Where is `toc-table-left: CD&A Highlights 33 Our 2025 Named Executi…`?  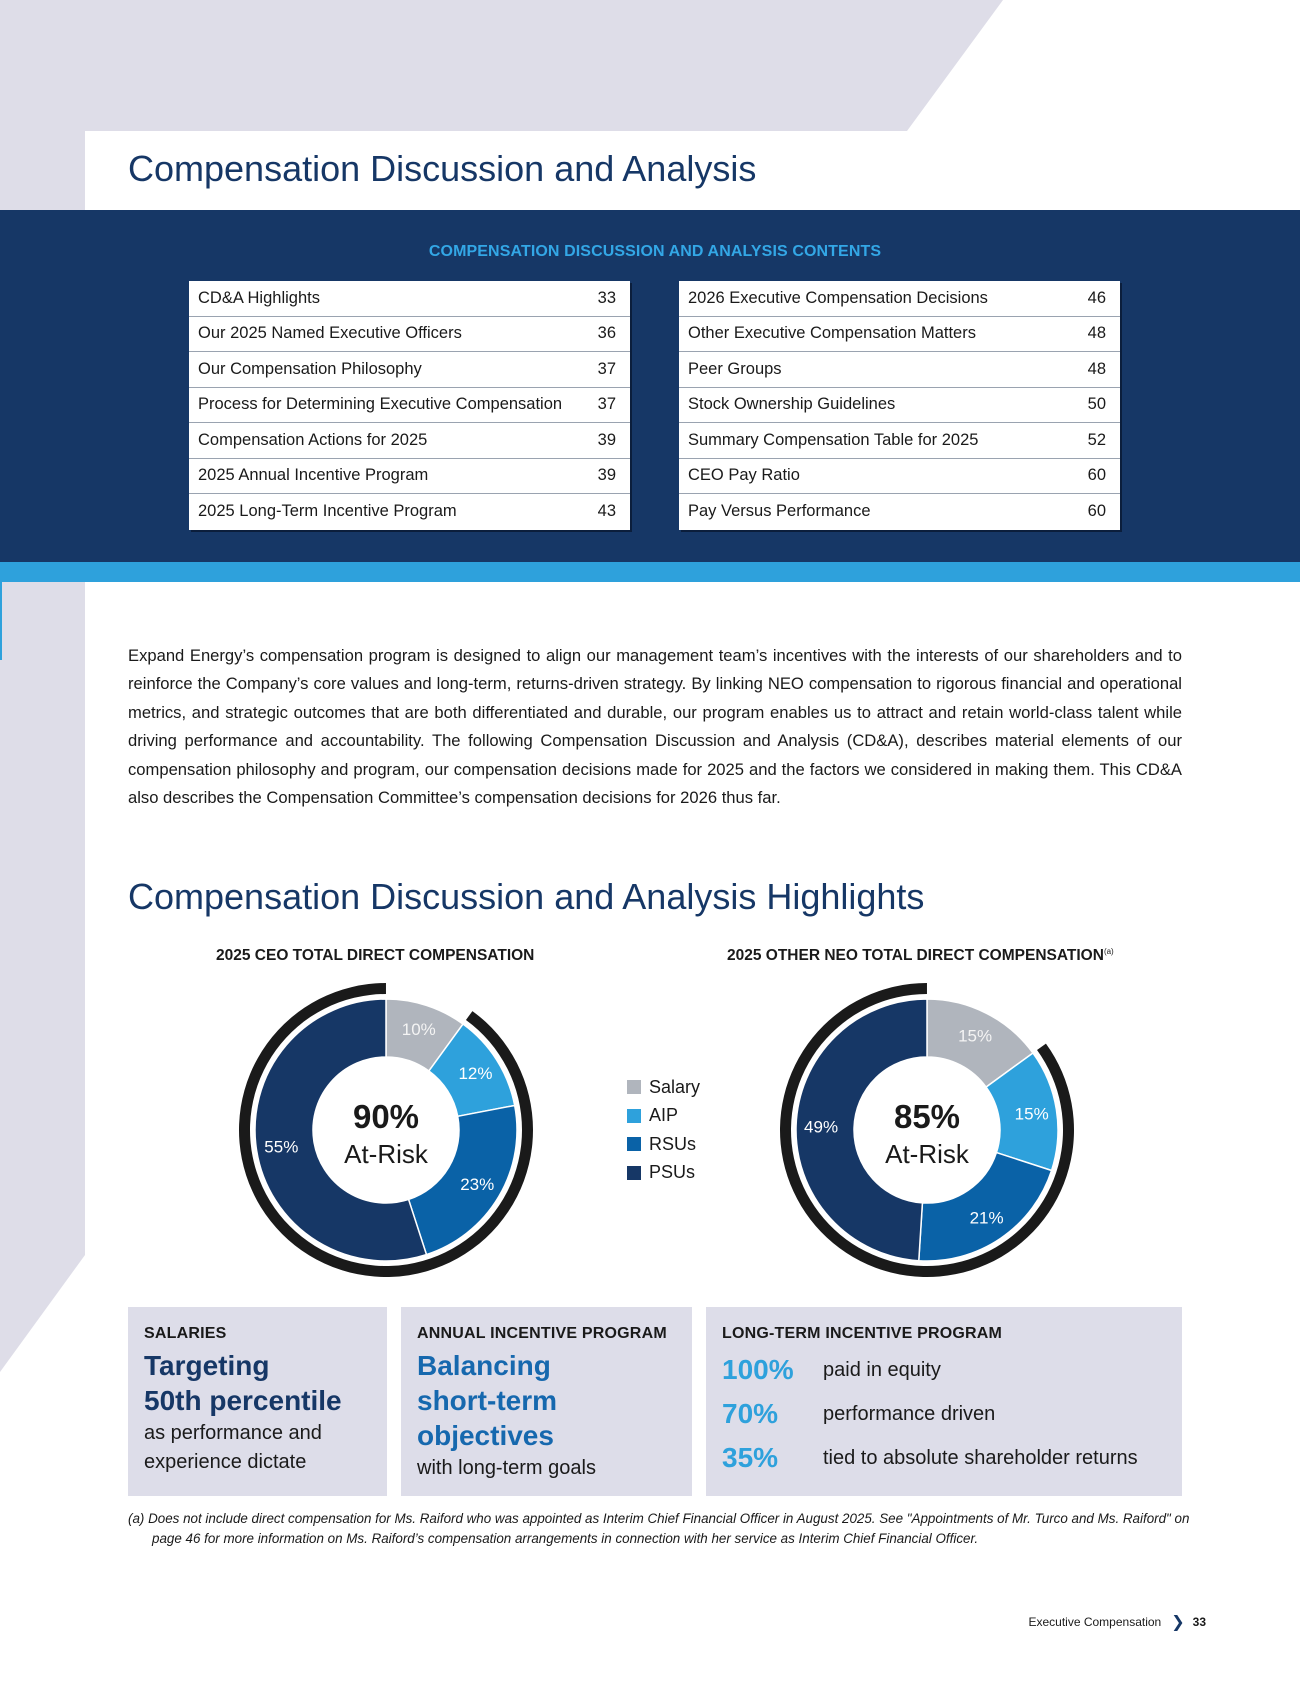
toc-table-left: CD&A Highlights 33 Our 2025 Named Executi… is located at coordinates (409, 405).